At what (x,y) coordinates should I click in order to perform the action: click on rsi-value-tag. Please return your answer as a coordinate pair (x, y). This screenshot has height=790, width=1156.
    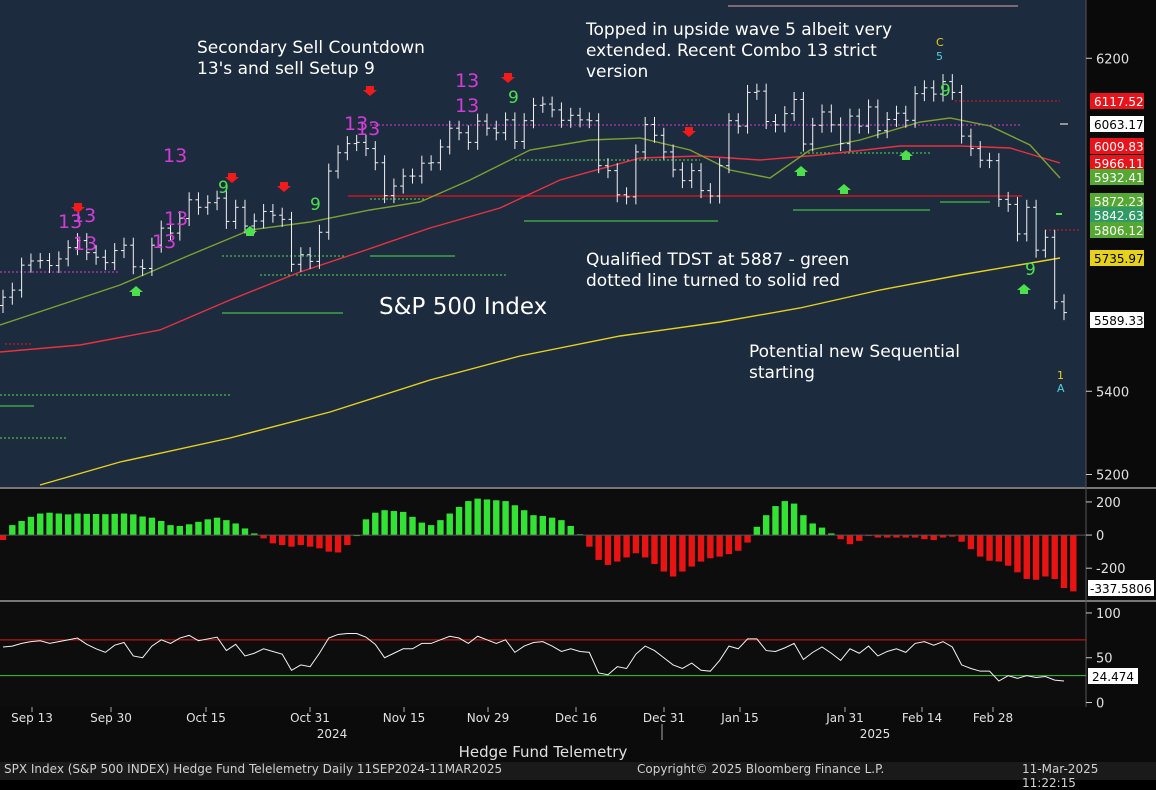
    Looking at the image, I should click on (1113, 676).